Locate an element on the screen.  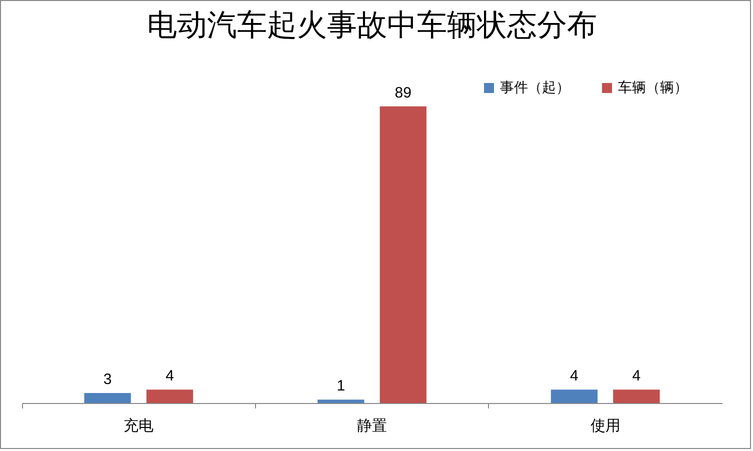
x-tick-label: 使用 is located at coordinates (605, 426).